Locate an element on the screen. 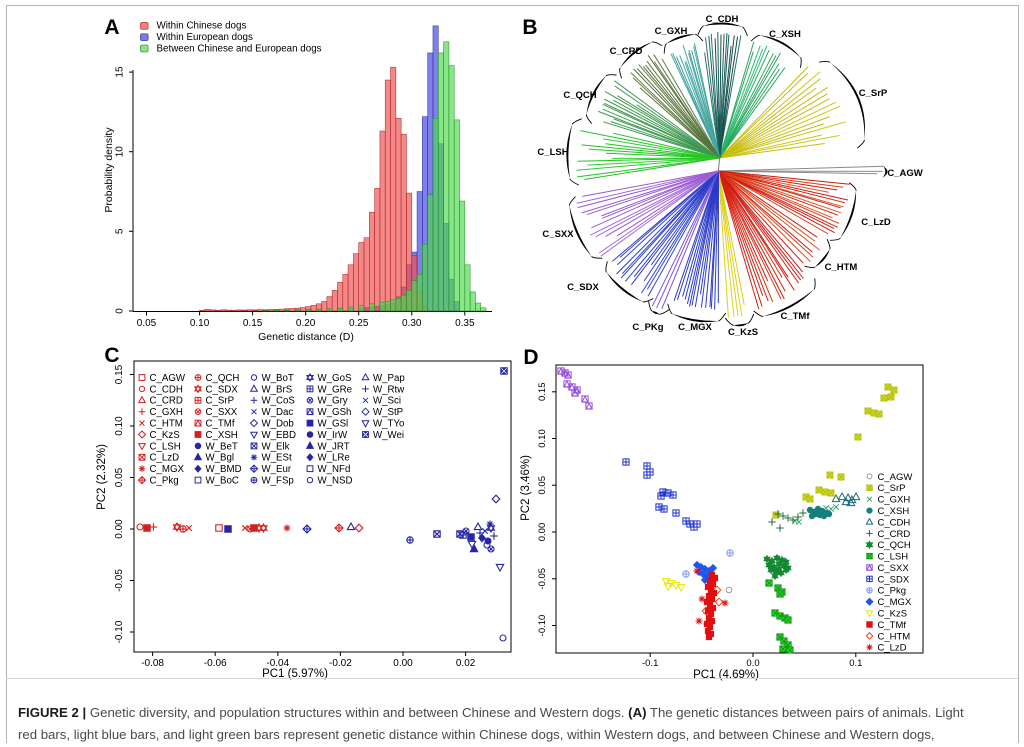 The image size is (1024, 747). svg-text: W_EBD is located at coordinates (279, 435).